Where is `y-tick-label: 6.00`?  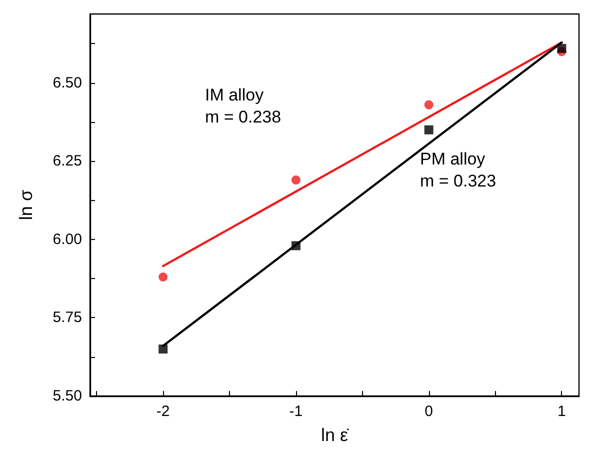 y-tick-label: 6.00 is located at coordinates (67, 239).